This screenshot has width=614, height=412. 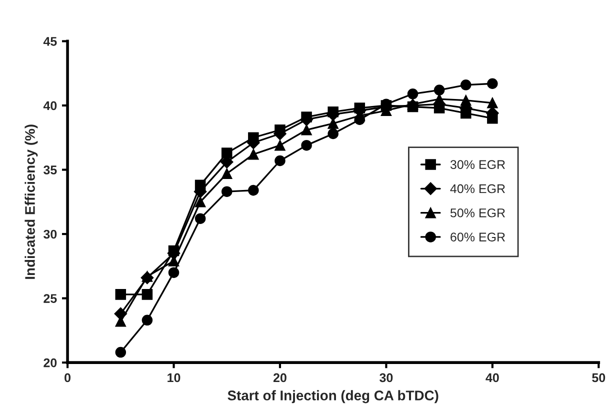 What do you see at coordinates (492, 377) in the screenshot?
I see `x-tick-label: 40` at bounding box center [492, 377].